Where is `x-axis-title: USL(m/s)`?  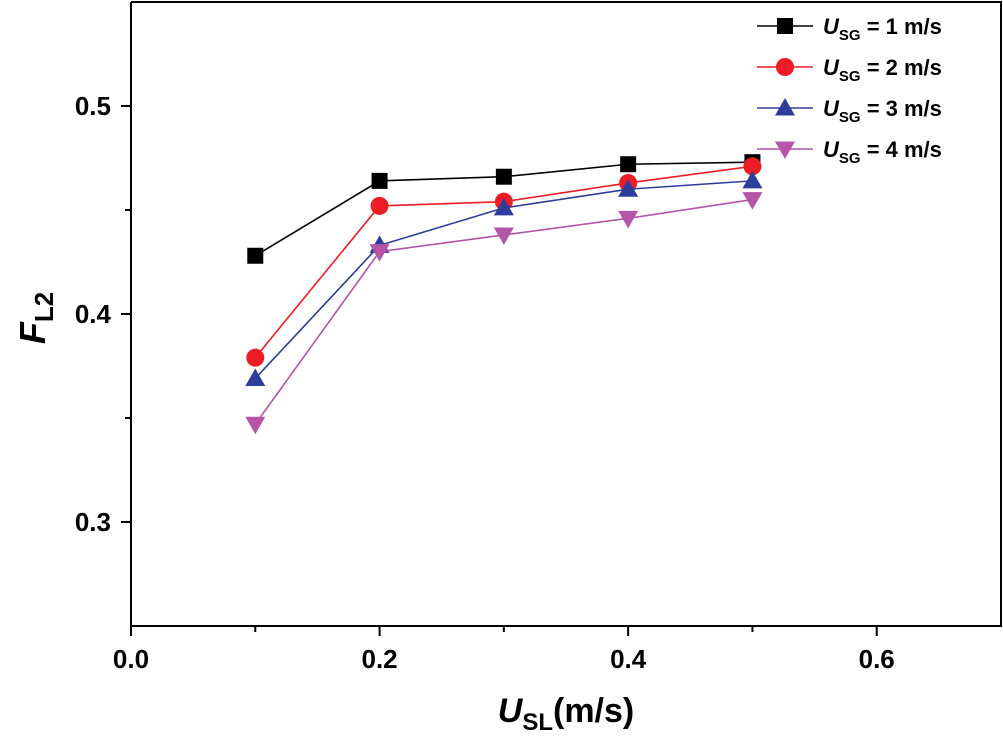
x-axis-title: USL(m/s) is located at coordinates (566, 714).